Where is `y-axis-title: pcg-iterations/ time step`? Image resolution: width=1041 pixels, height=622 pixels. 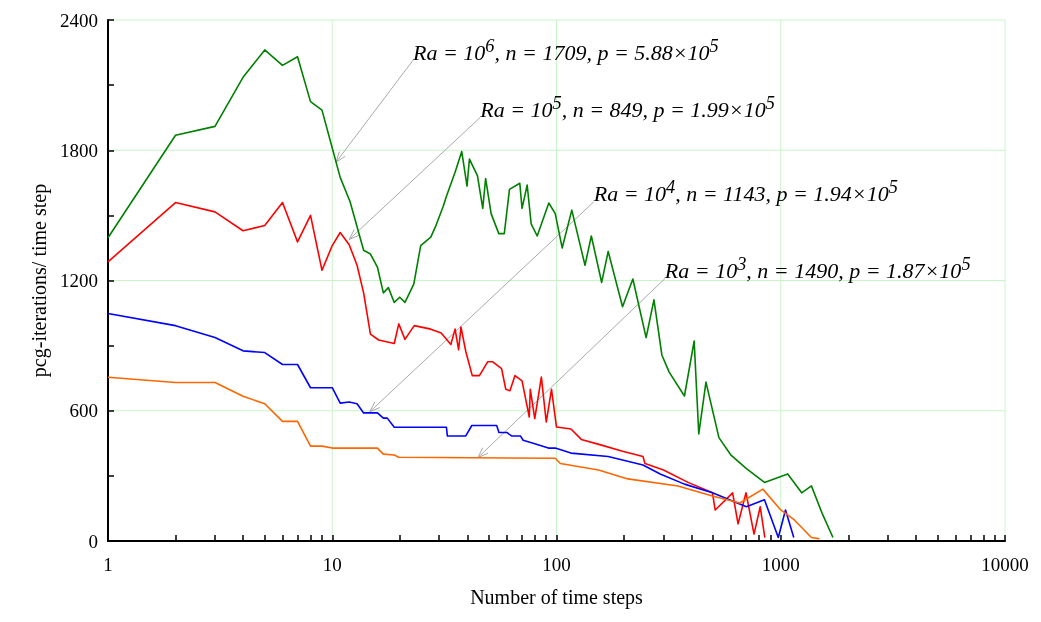
y-axis-title: pcg-iterations/ time step is located at coordinates (40, 280).